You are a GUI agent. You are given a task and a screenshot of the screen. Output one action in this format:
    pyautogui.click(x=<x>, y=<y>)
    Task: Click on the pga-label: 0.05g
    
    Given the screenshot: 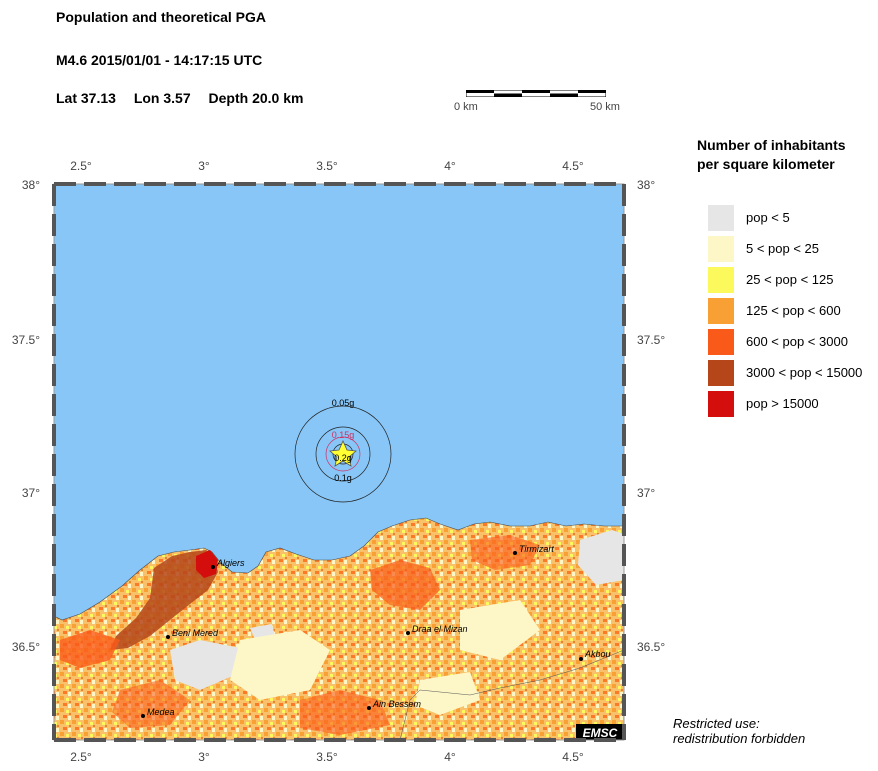 What is the action you would take?
    pyautogui.click(x=343, y=403)
    